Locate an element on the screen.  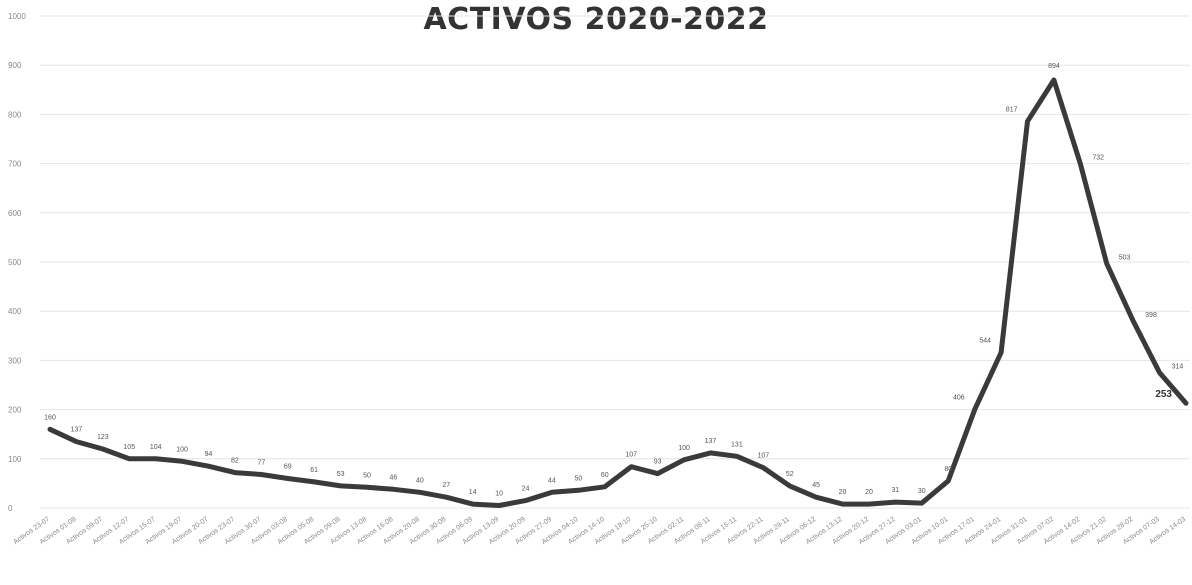
y-tick-label-500: 500 is located at coordinates (15, 262).